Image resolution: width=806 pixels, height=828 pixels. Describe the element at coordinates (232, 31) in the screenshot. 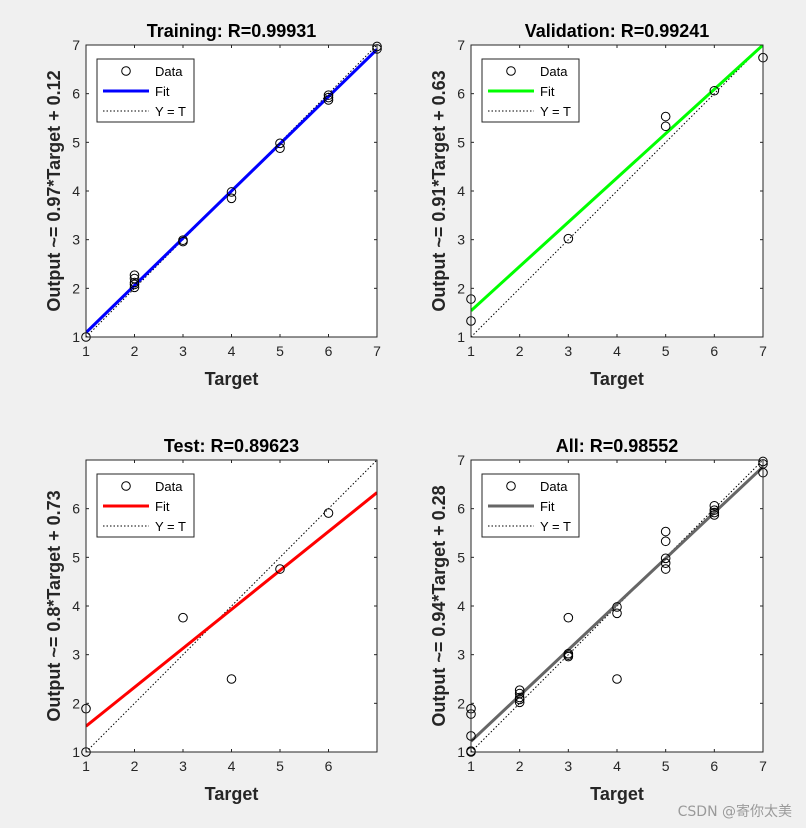

I see `chart-title: Training: R=0.99931` at that location.